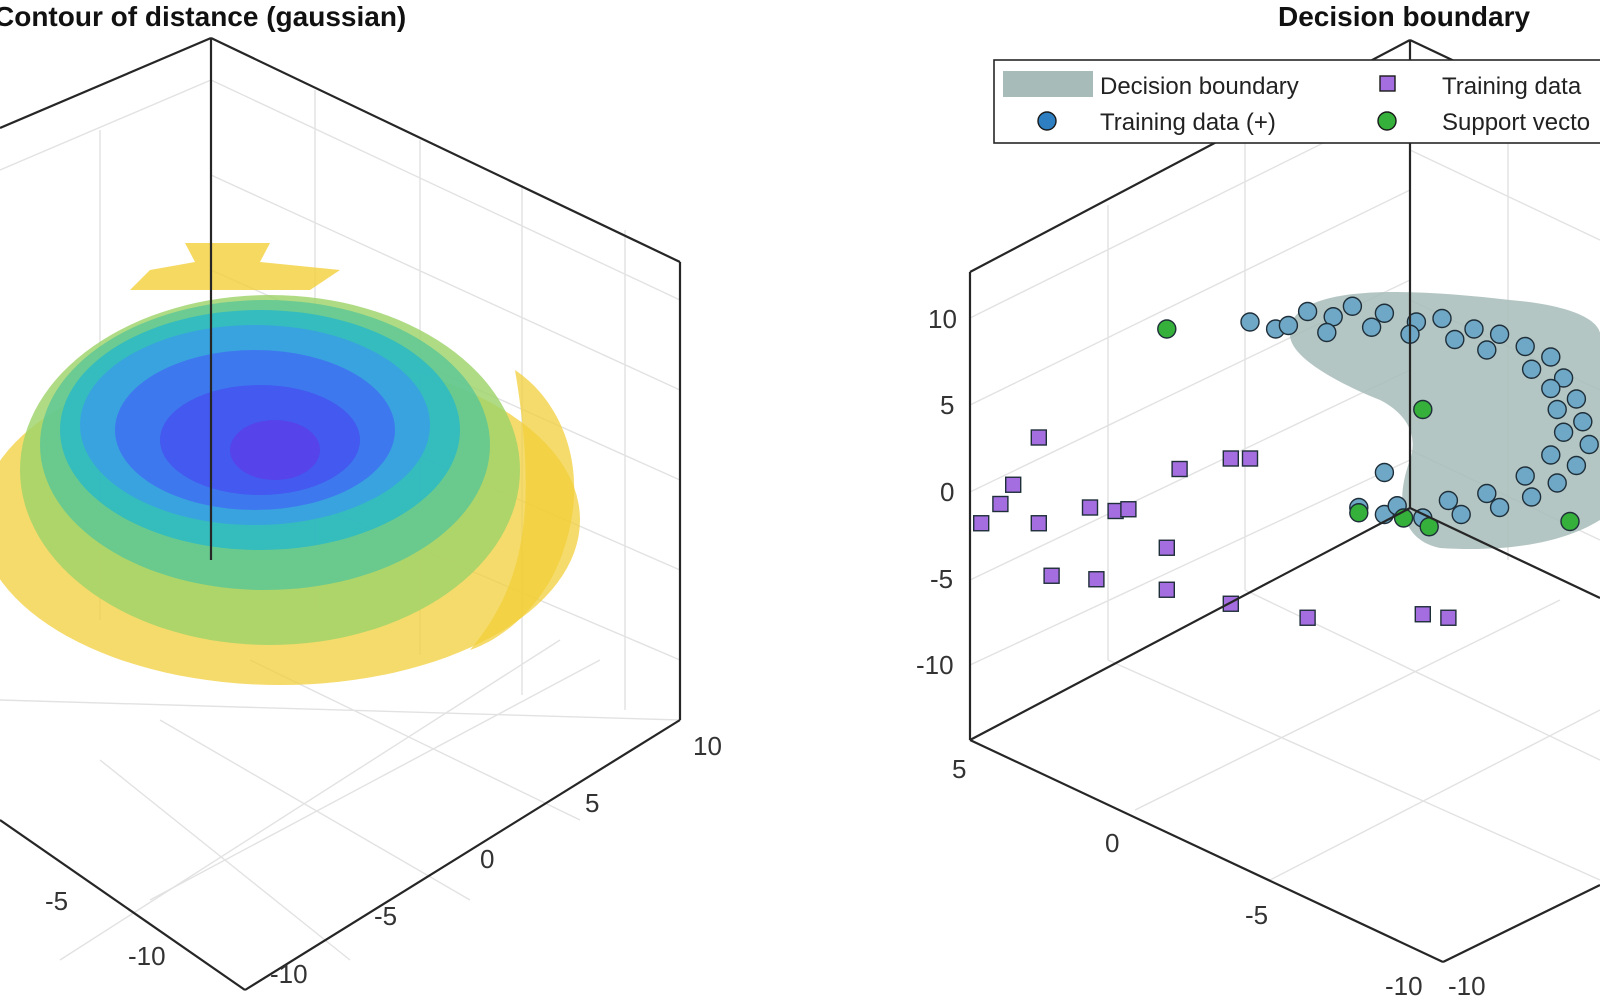  I want to click on legend-square-marker, so click(1387, 83).